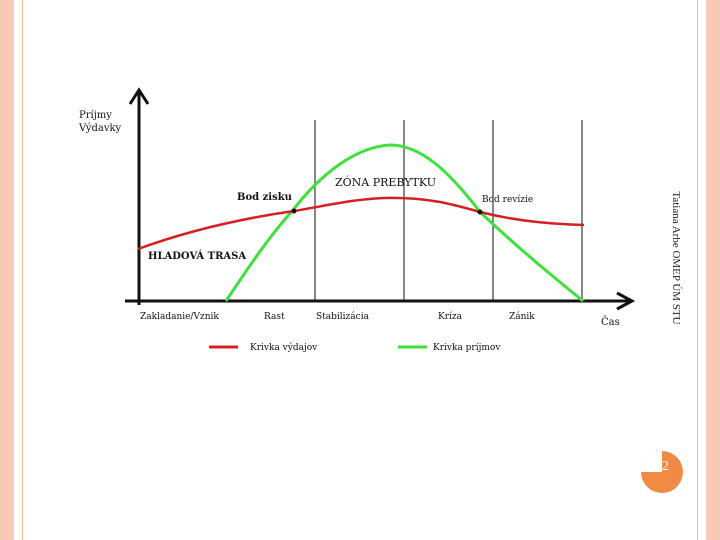 The image size is (720, 540). I want to click on page-number-badge: 12, so click(662, 472).